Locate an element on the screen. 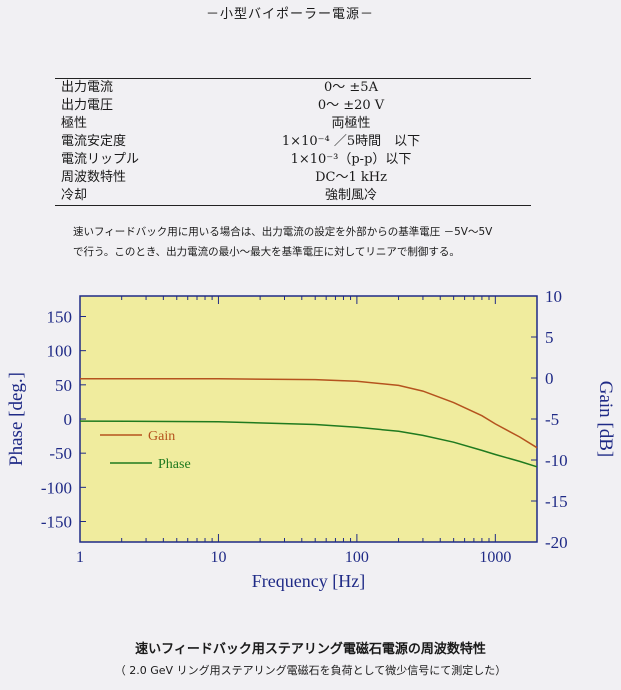 The image size is (621, 690). spec-value: 1×10⁻⁴ ／5時間 以下 is located at coordinates (351, 141).